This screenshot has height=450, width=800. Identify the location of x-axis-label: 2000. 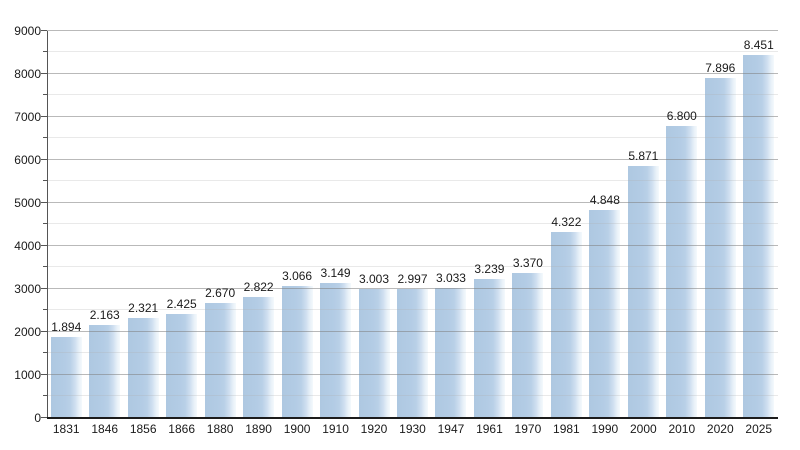
(643, 429).